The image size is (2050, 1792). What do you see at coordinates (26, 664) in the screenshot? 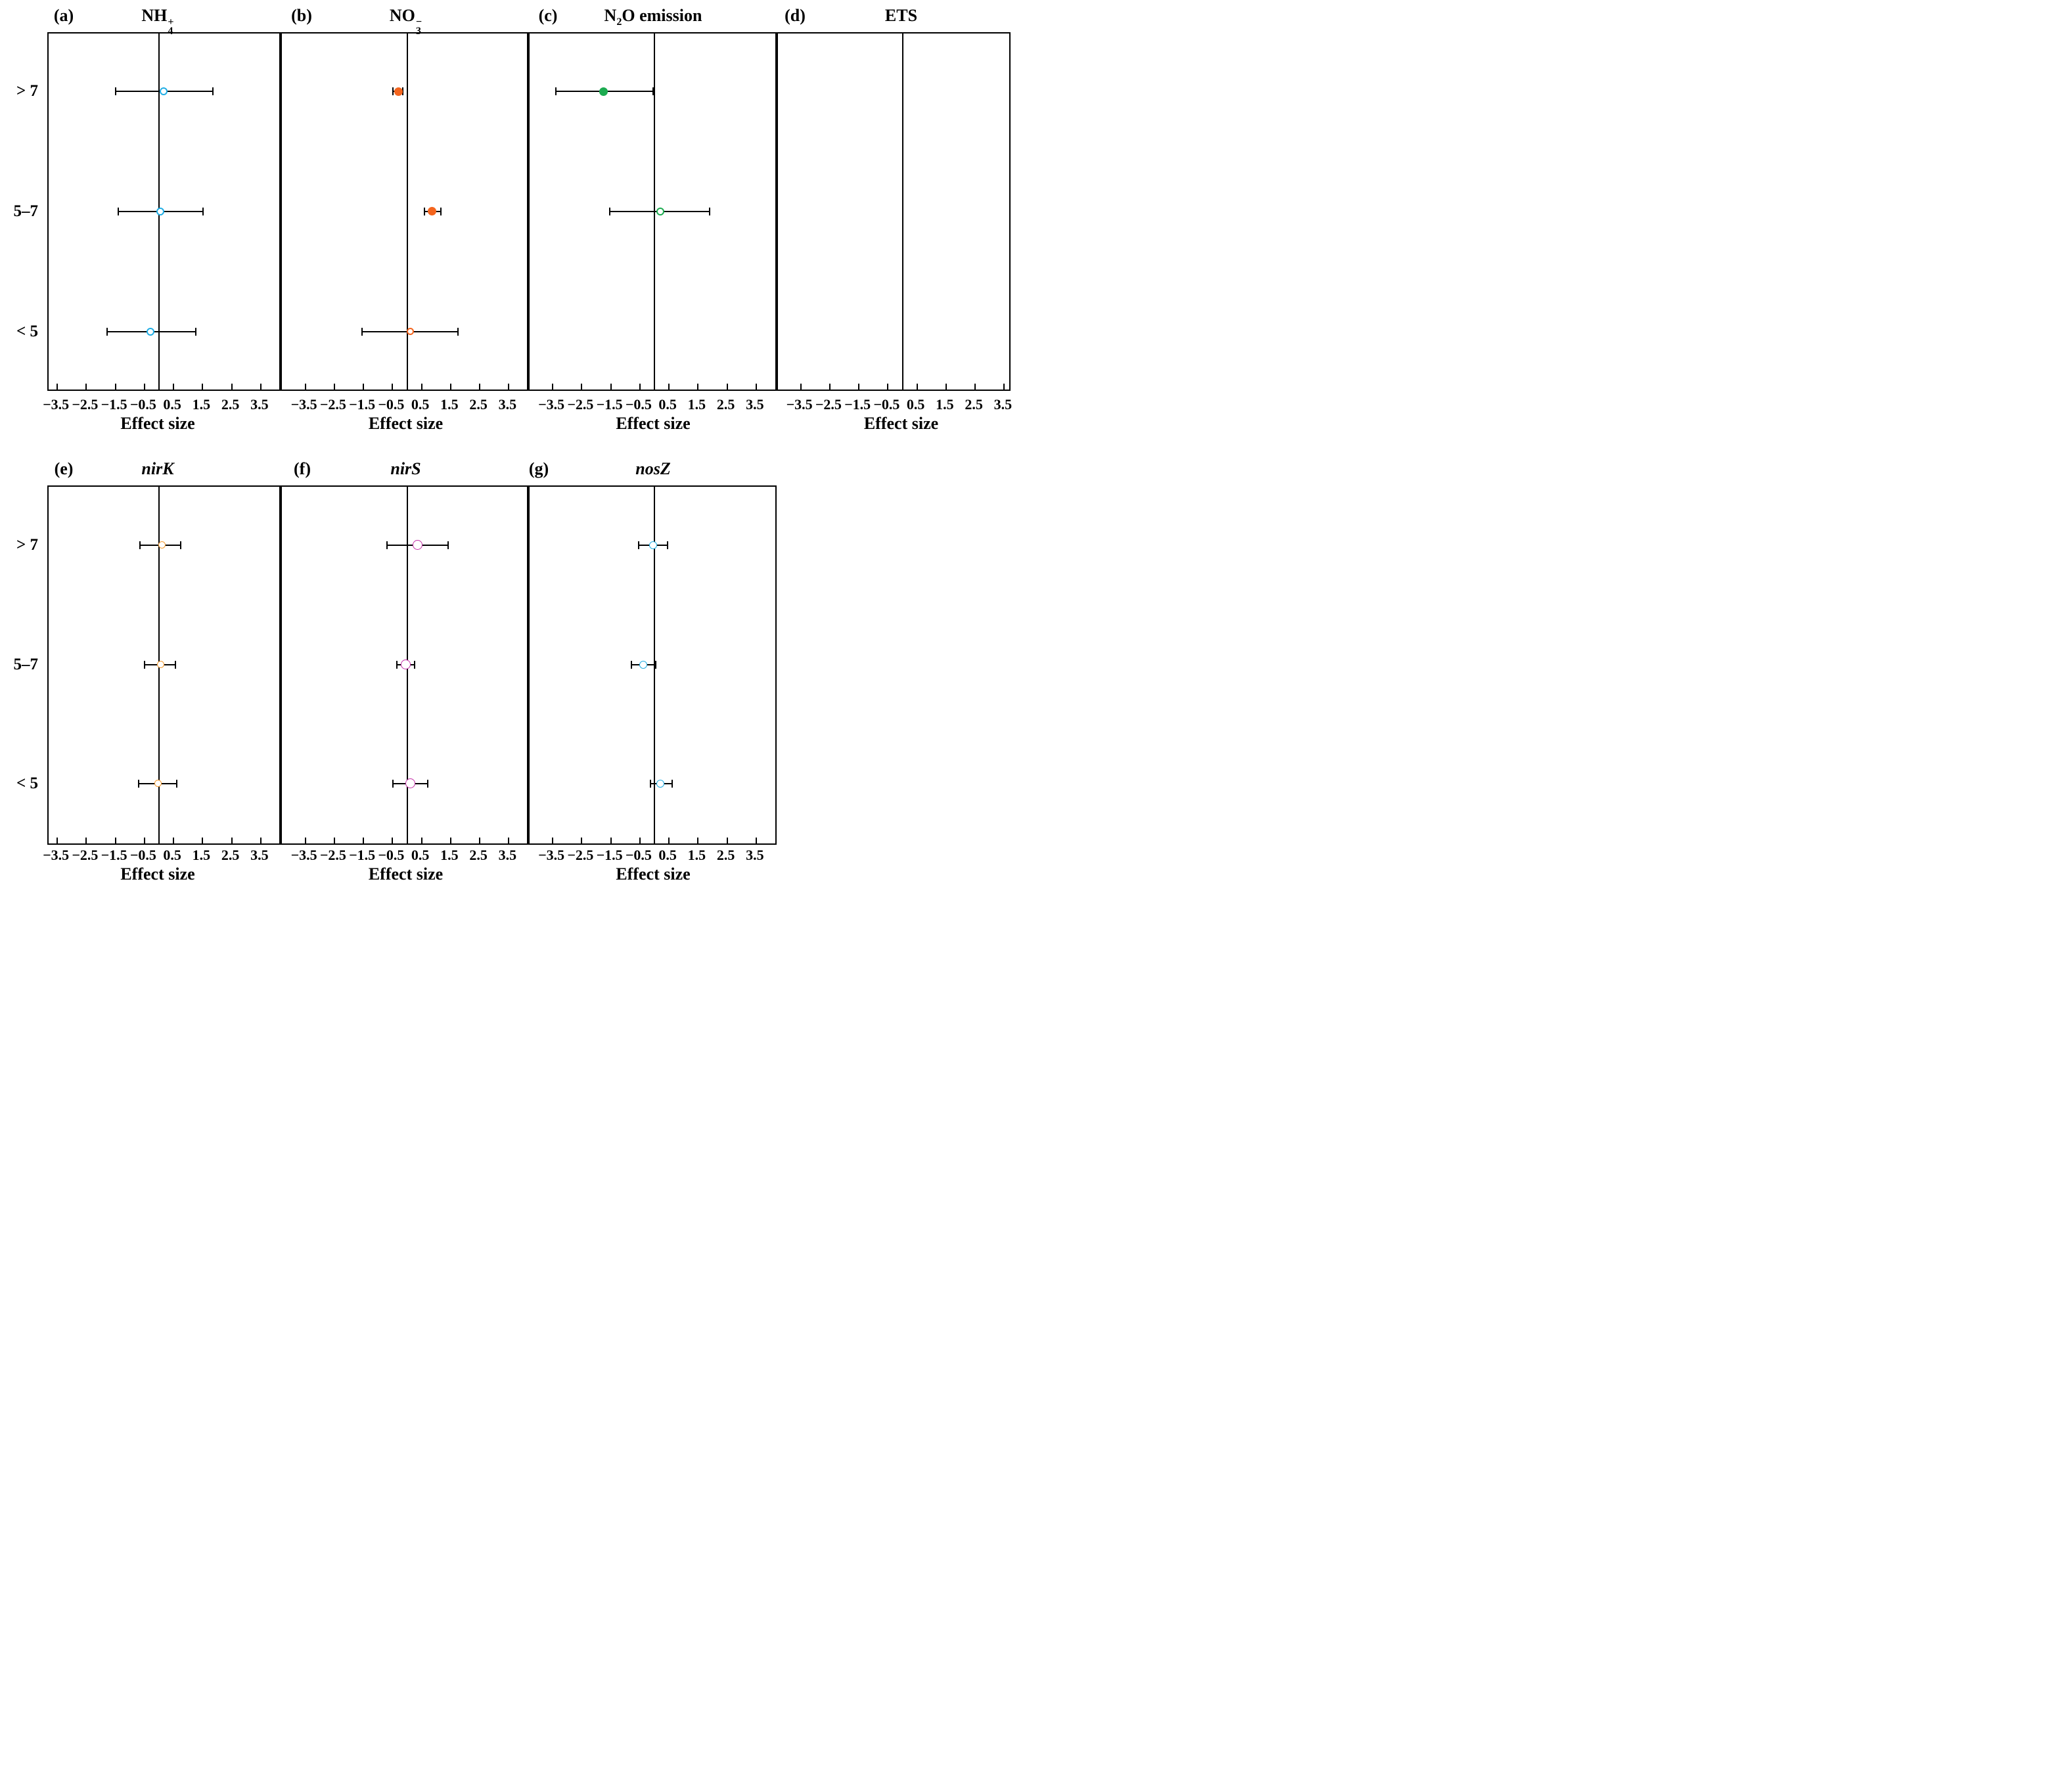
I see `y-category-label: 5–7` at bounding box center [26, 664].